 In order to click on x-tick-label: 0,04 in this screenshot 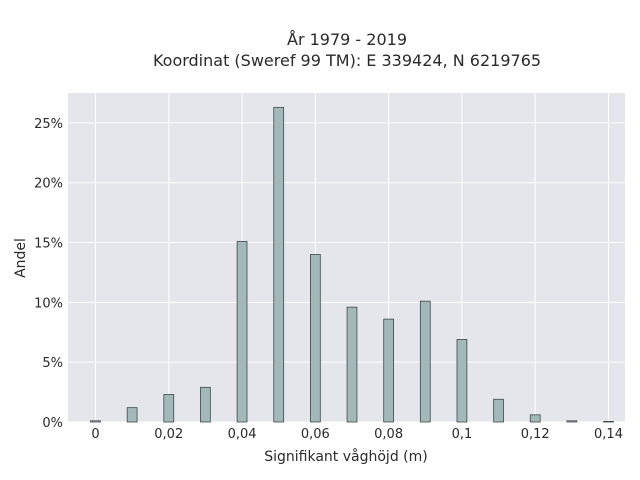, I will do `click(242, 434)`.